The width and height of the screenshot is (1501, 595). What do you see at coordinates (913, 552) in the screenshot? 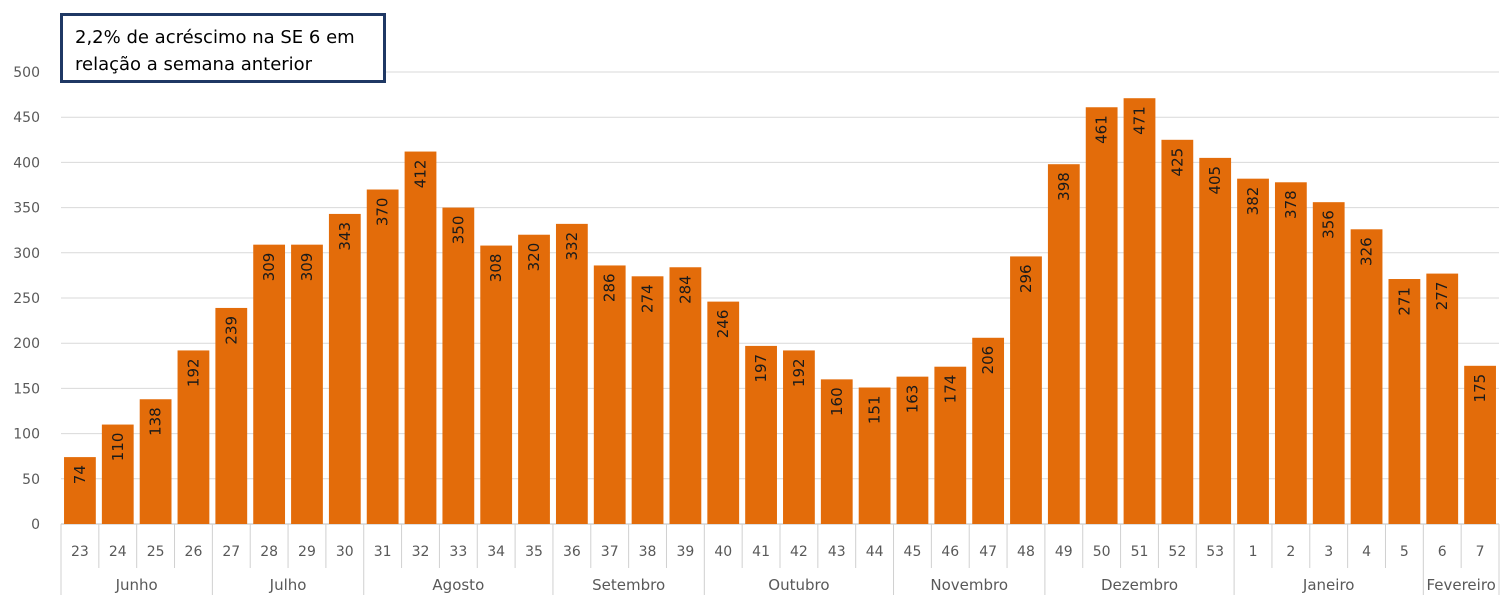
I see `x-tick-label: 45` at bounding box center [913, 552].